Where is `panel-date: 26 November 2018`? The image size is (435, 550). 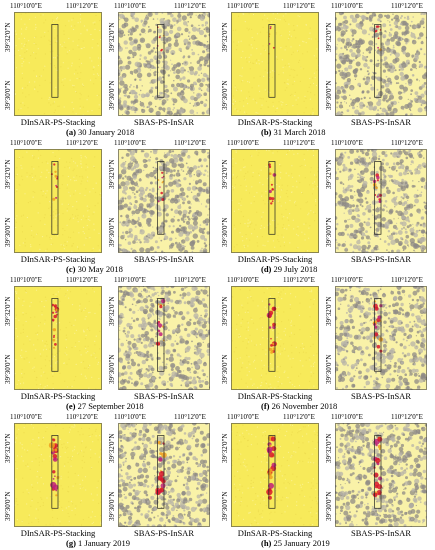
panel-date: 26 November 2018 is located at coordinates (303, 406).